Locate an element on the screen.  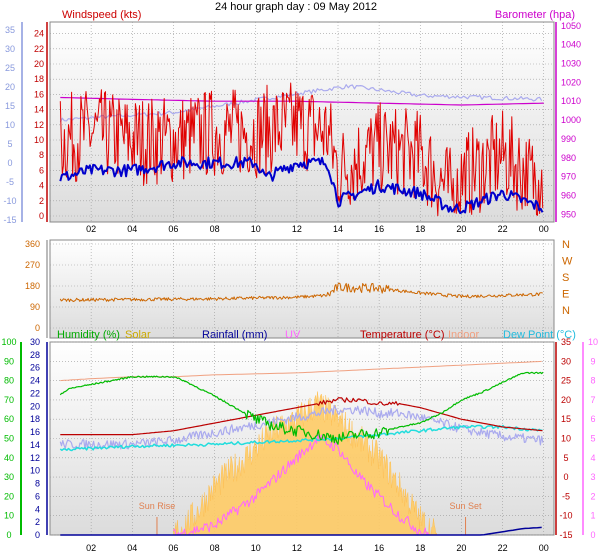
outer-axis-label: -5 is located at coordinates (10, 182).